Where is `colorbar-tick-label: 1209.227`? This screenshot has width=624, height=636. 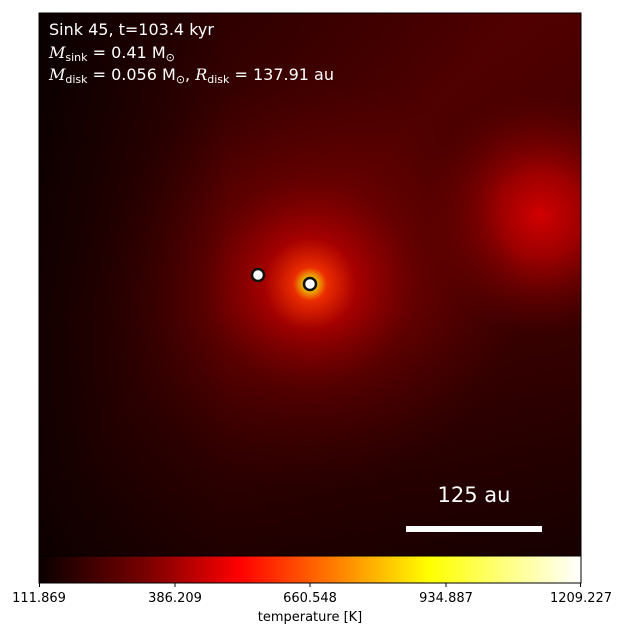 colorbar-tick-label: 1209.227 is located at coordinates (581, 598).